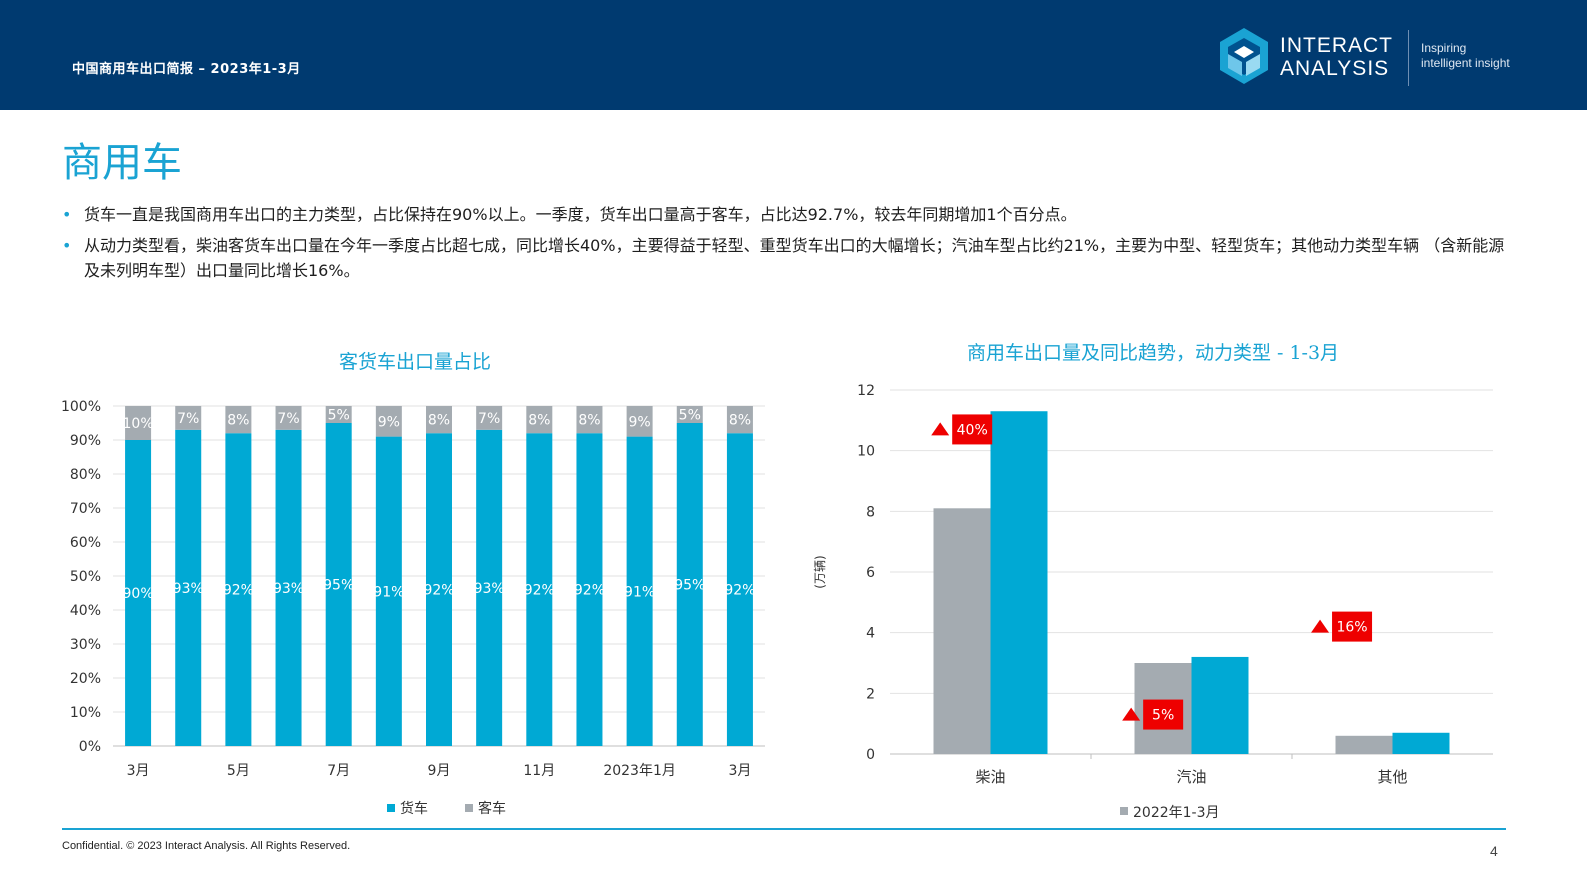  I want to click on y-tick-label: 40%, so click(85, 611).